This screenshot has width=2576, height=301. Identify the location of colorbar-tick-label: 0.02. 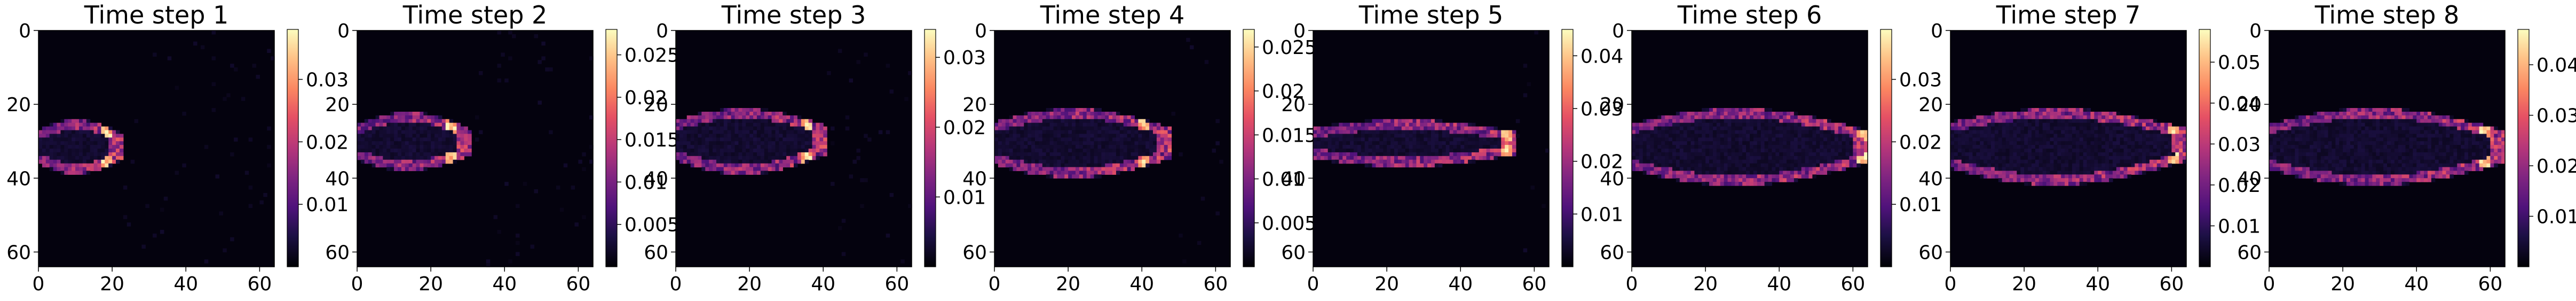
(327, 142).